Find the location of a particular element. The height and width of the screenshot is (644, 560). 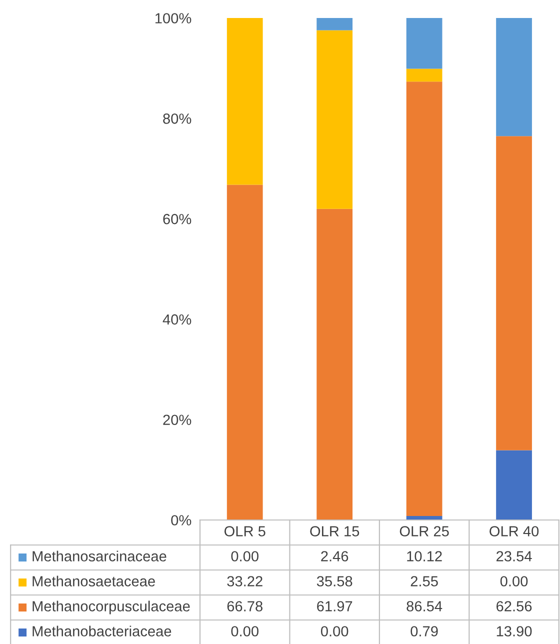

data-label: 10.12 is located at coordinates (424, 556).